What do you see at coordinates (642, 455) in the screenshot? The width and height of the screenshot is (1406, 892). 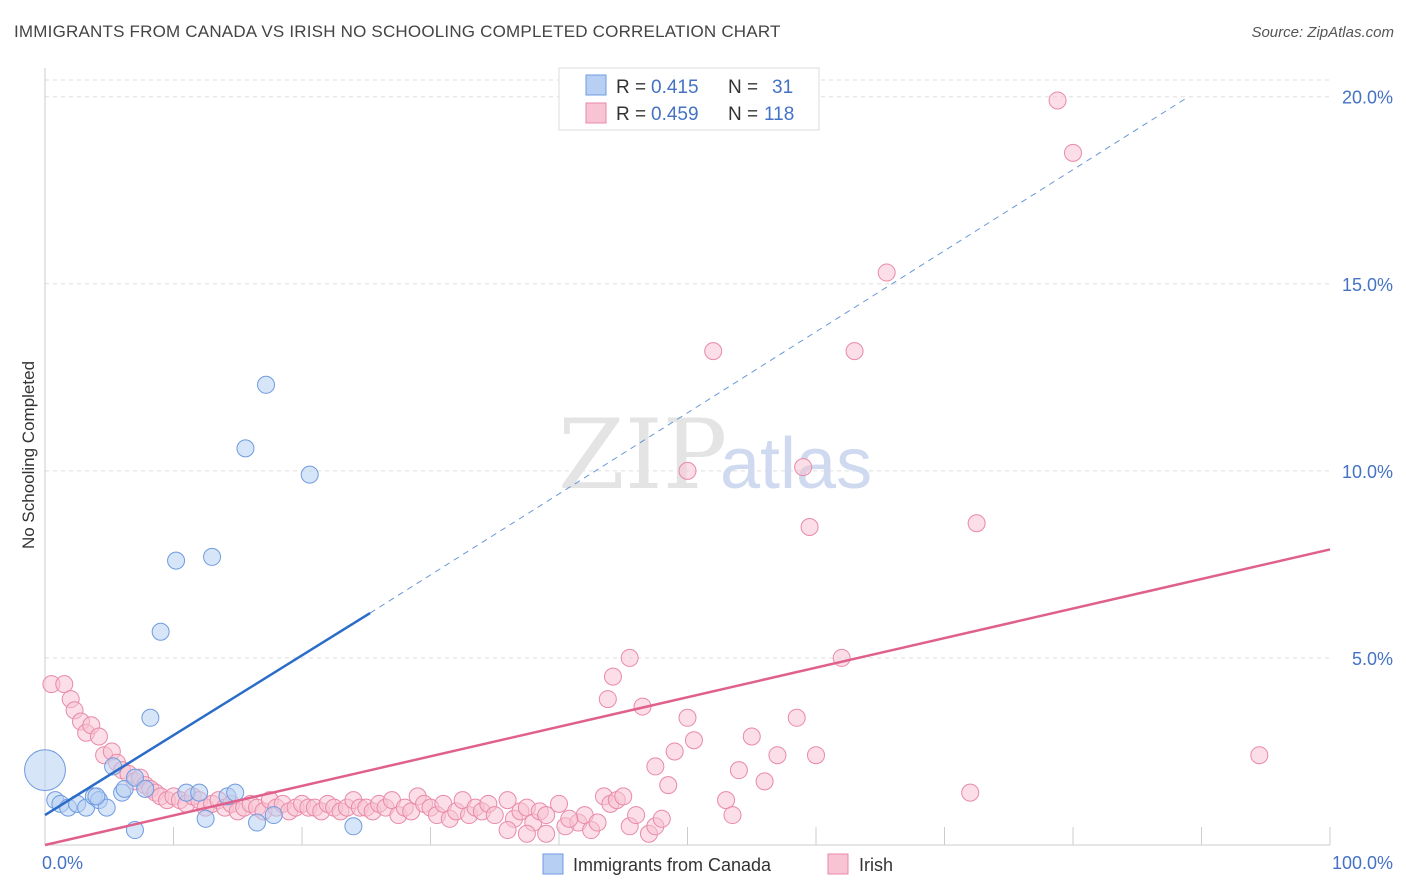 I see `watermark-zip: ZIP` at bounding box center [642, 455].